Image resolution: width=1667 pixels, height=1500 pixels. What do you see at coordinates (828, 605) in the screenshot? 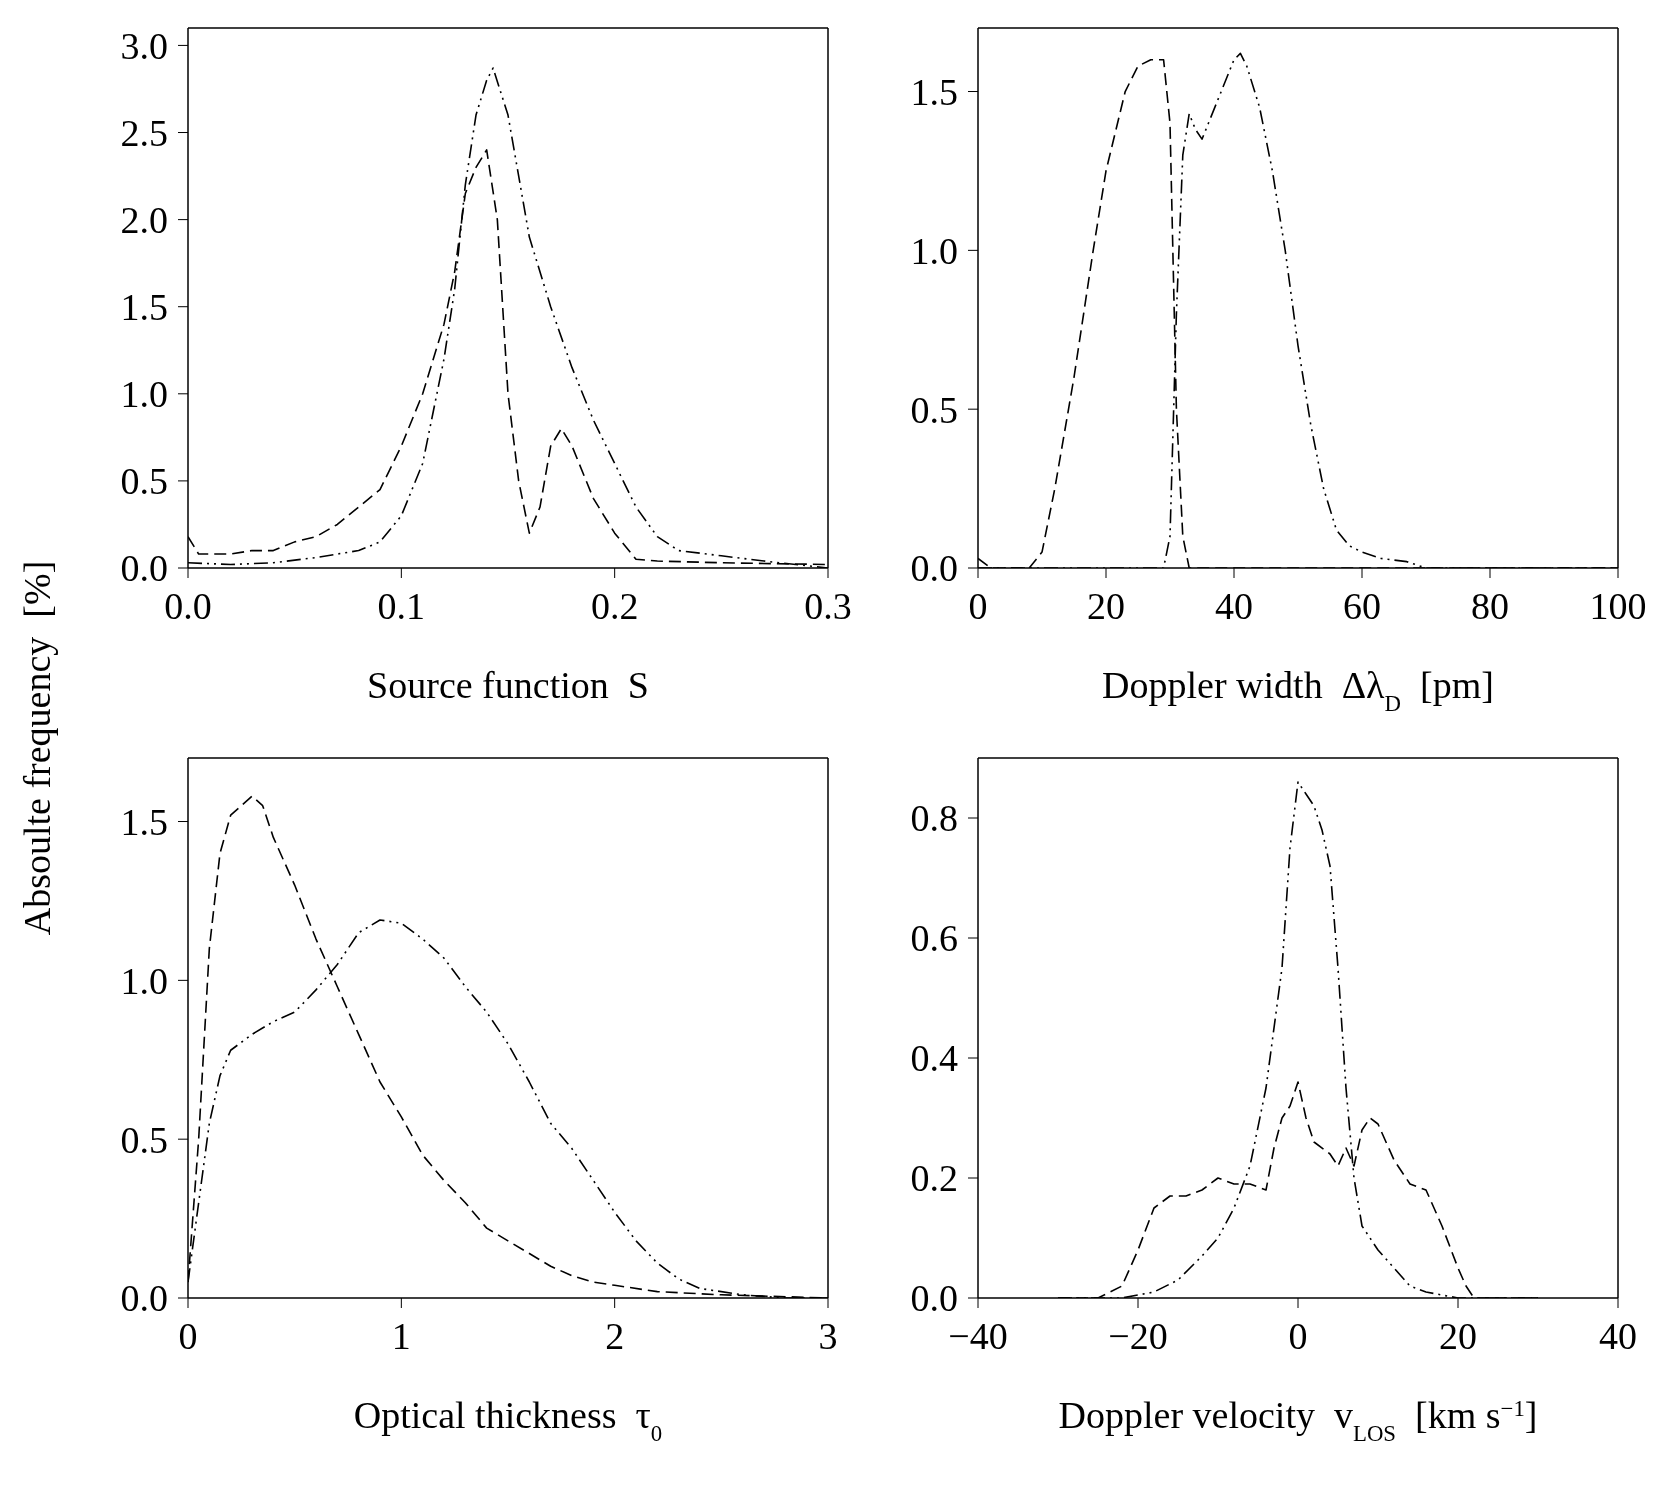
I see `x-tick-label: 0.3` at bounding box center [828, 605].